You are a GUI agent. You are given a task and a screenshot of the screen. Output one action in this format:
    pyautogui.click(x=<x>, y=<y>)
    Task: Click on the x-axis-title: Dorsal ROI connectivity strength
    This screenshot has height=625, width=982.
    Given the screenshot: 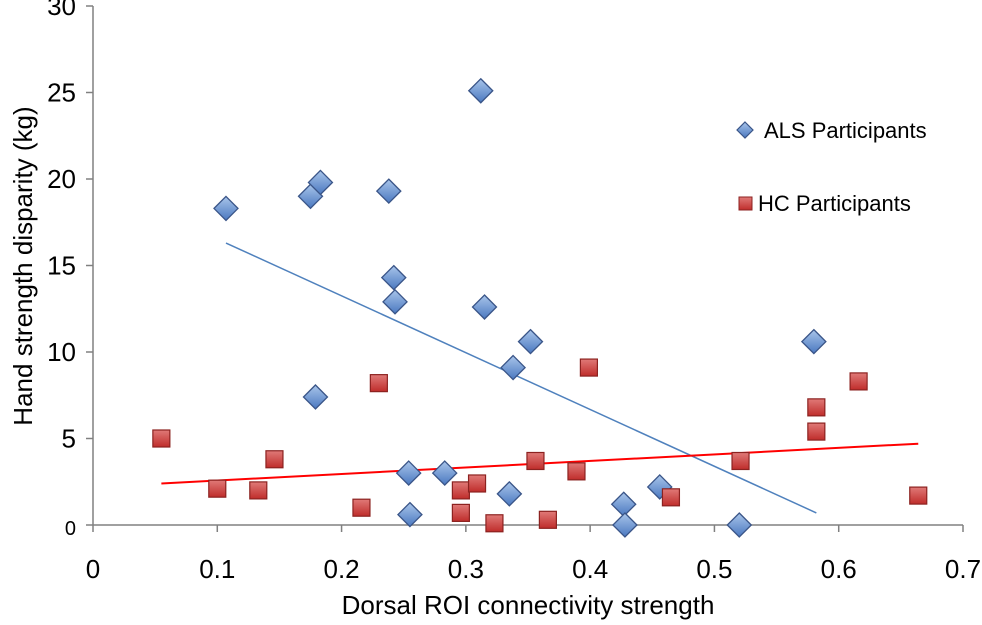 What is the action you would take?
    pyautogui.click(x=528, y=605)
    